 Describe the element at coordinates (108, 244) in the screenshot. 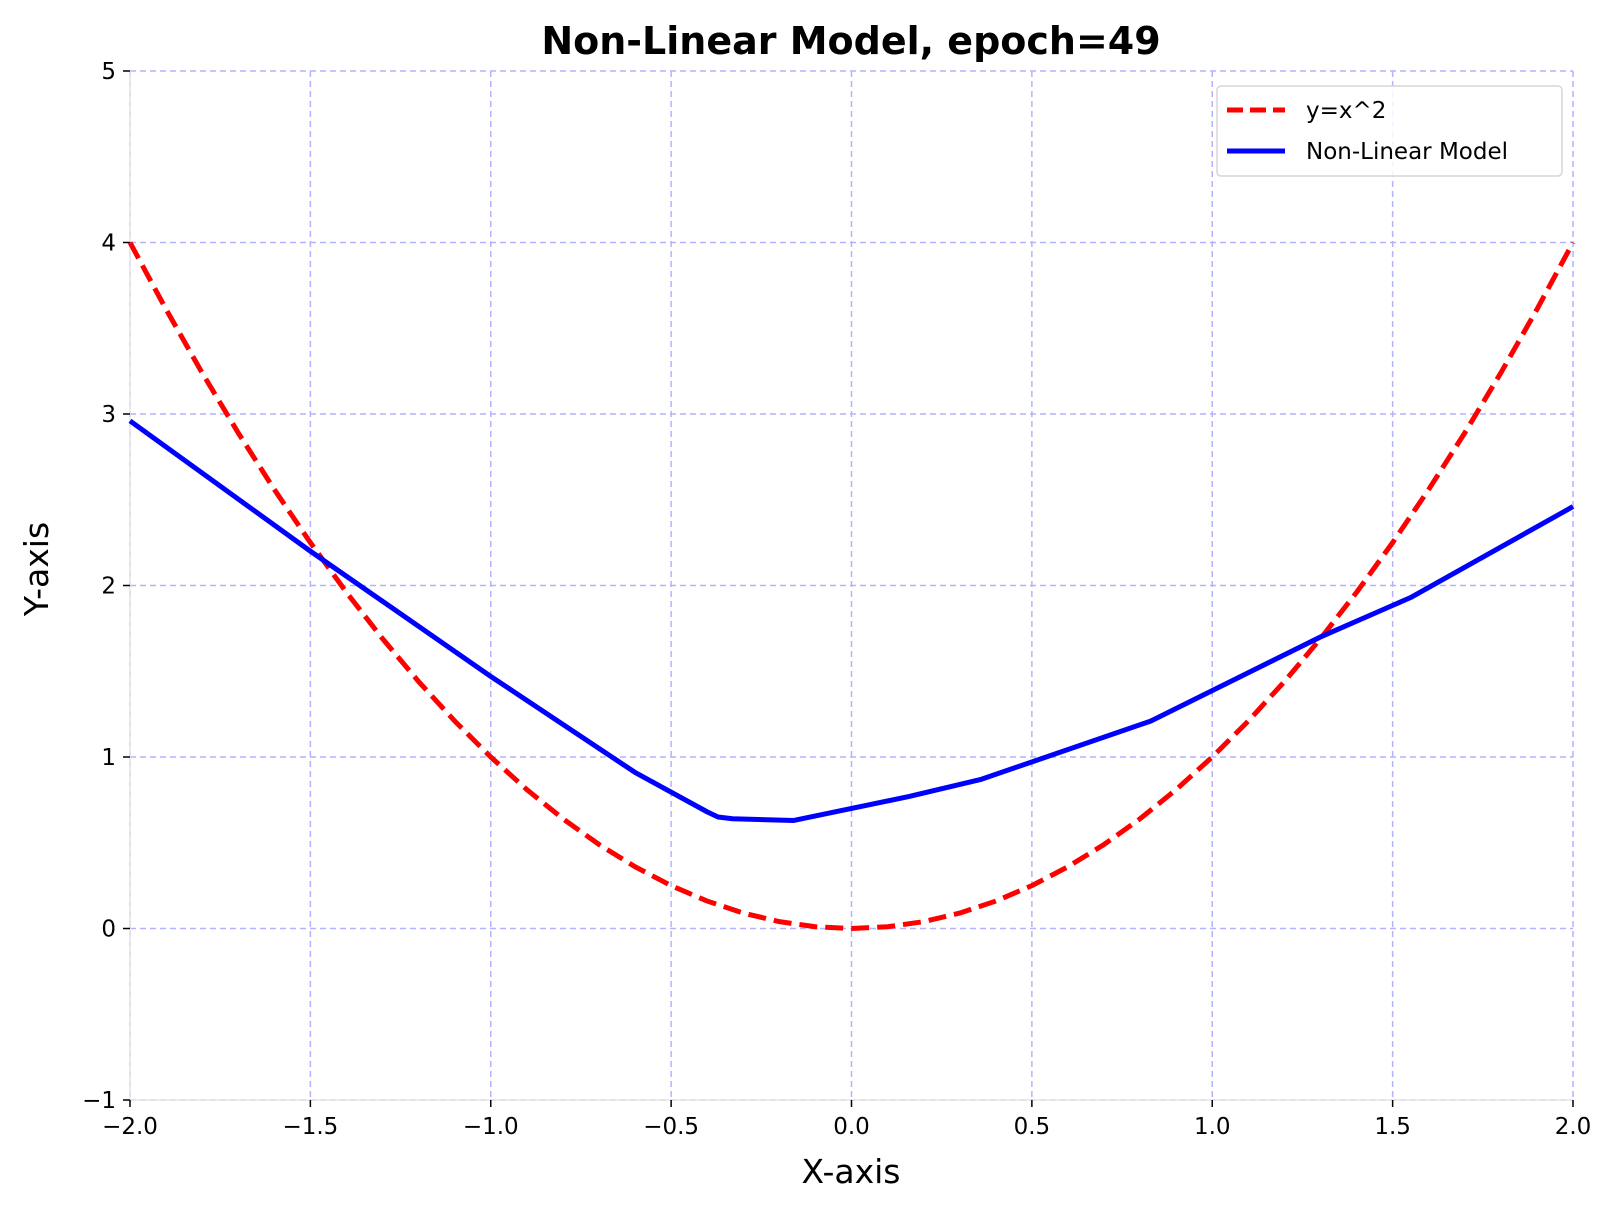

I see `y-tick-label-5: 4` at that location.